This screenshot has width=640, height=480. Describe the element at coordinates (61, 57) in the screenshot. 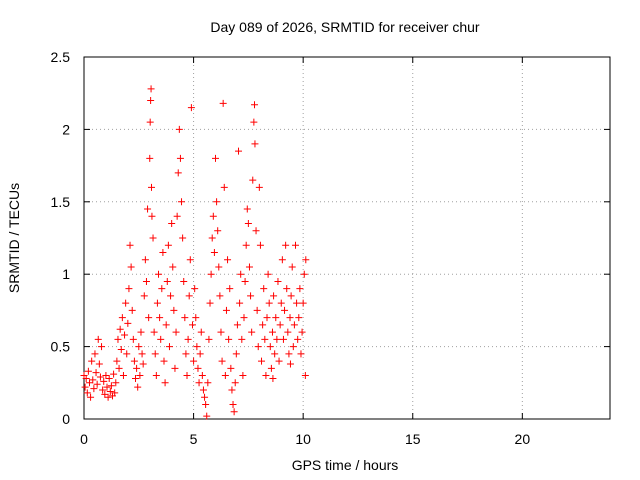

I see `y-tick-label: 2.5` at that location.